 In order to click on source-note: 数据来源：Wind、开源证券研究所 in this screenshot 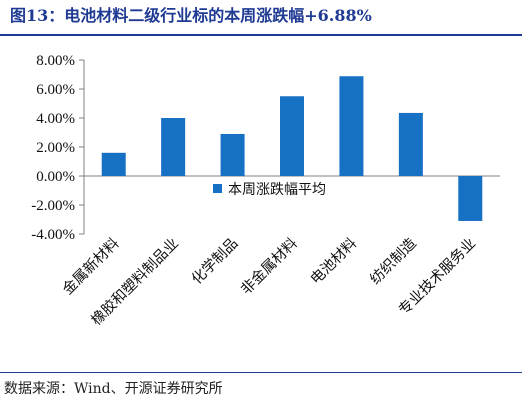, I will do `click(113, 389)`.